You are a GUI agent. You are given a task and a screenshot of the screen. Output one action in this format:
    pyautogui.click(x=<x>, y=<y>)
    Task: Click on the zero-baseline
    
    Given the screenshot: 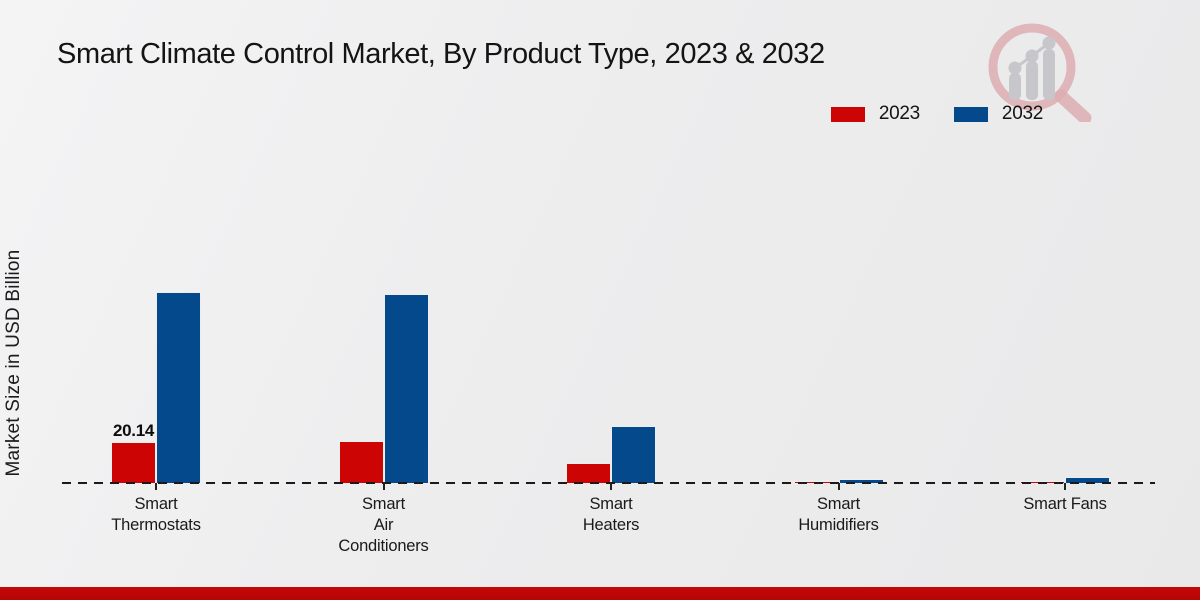 What is the action you would take?
    pyautogui.click(x=608, y=483)
    